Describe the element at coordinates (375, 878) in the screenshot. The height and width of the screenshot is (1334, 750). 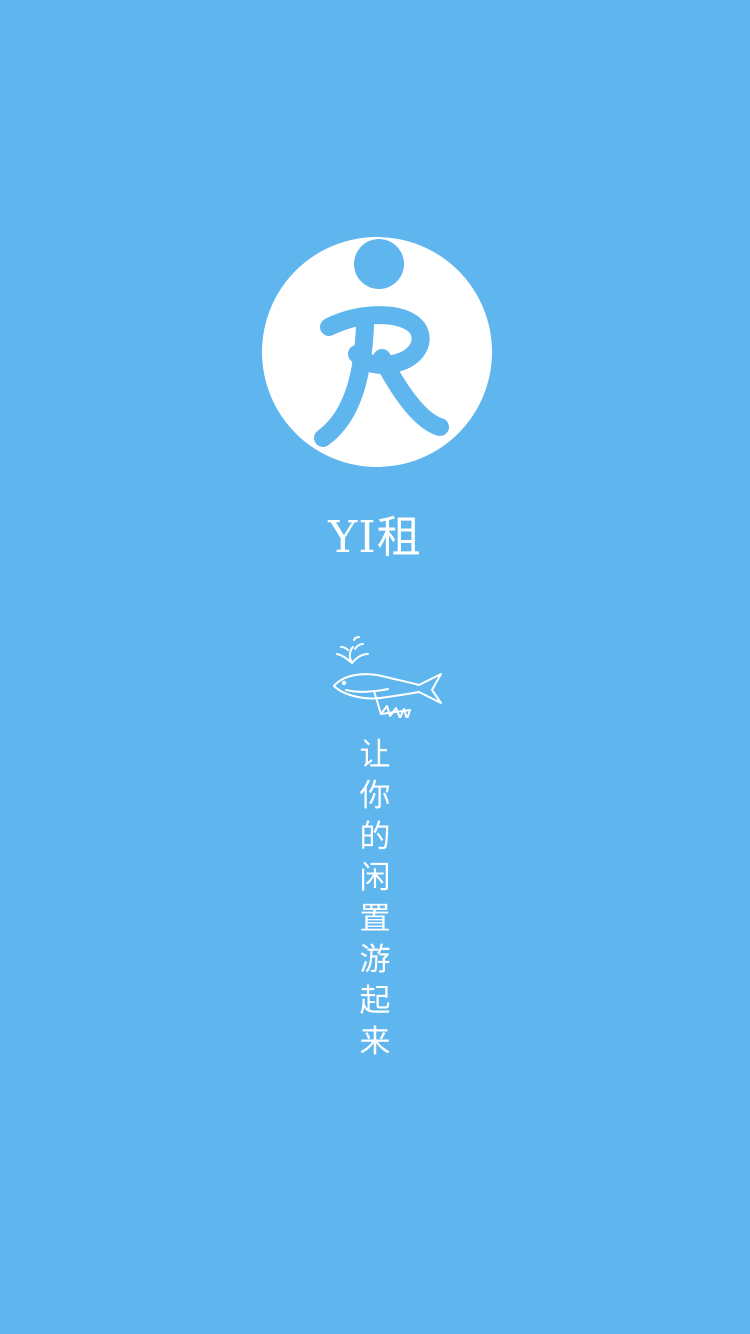
I see `slogan-char: 闲` at that location.